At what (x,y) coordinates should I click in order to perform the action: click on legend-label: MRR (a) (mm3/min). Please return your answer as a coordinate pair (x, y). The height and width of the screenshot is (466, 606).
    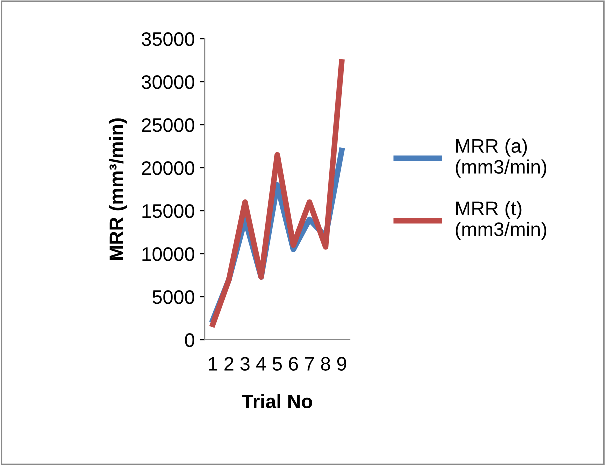
    Looking at the image, I should click on (501, 158).